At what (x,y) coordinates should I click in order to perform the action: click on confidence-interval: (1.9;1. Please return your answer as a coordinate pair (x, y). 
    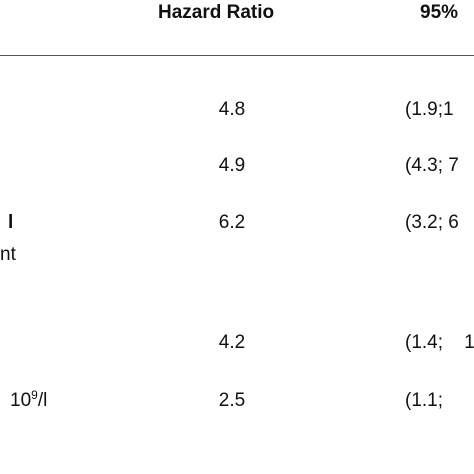
    Looking at the image, I should click on (429, 109).